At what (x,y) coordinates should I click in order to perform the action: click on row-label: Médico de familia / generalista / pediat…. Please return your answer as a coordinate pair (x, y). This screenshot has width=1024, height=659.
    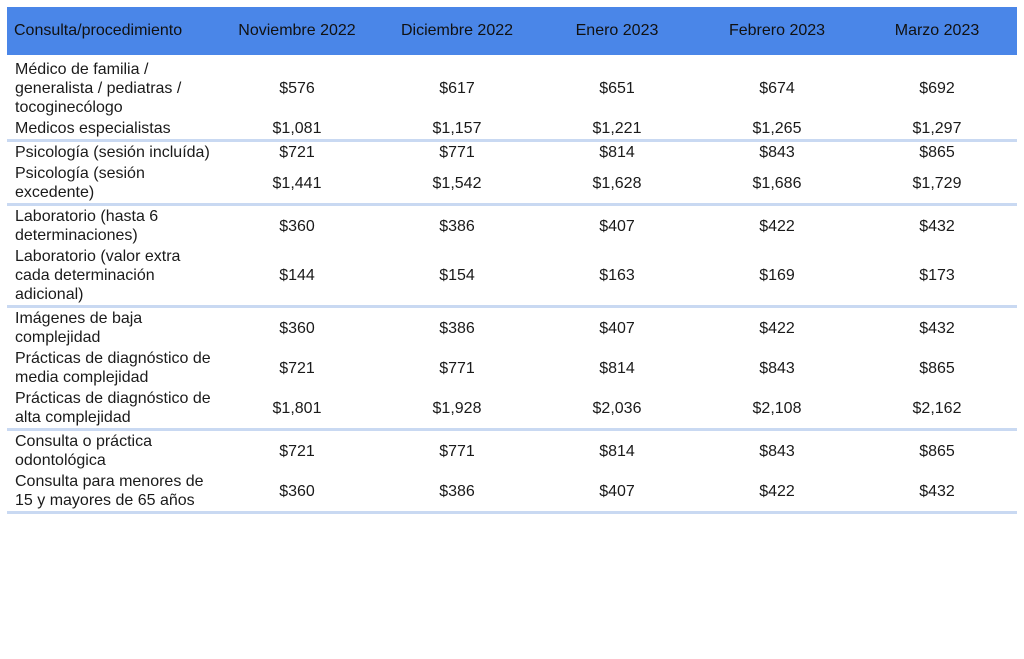
    Looking at the image, I should click on (98, 88).